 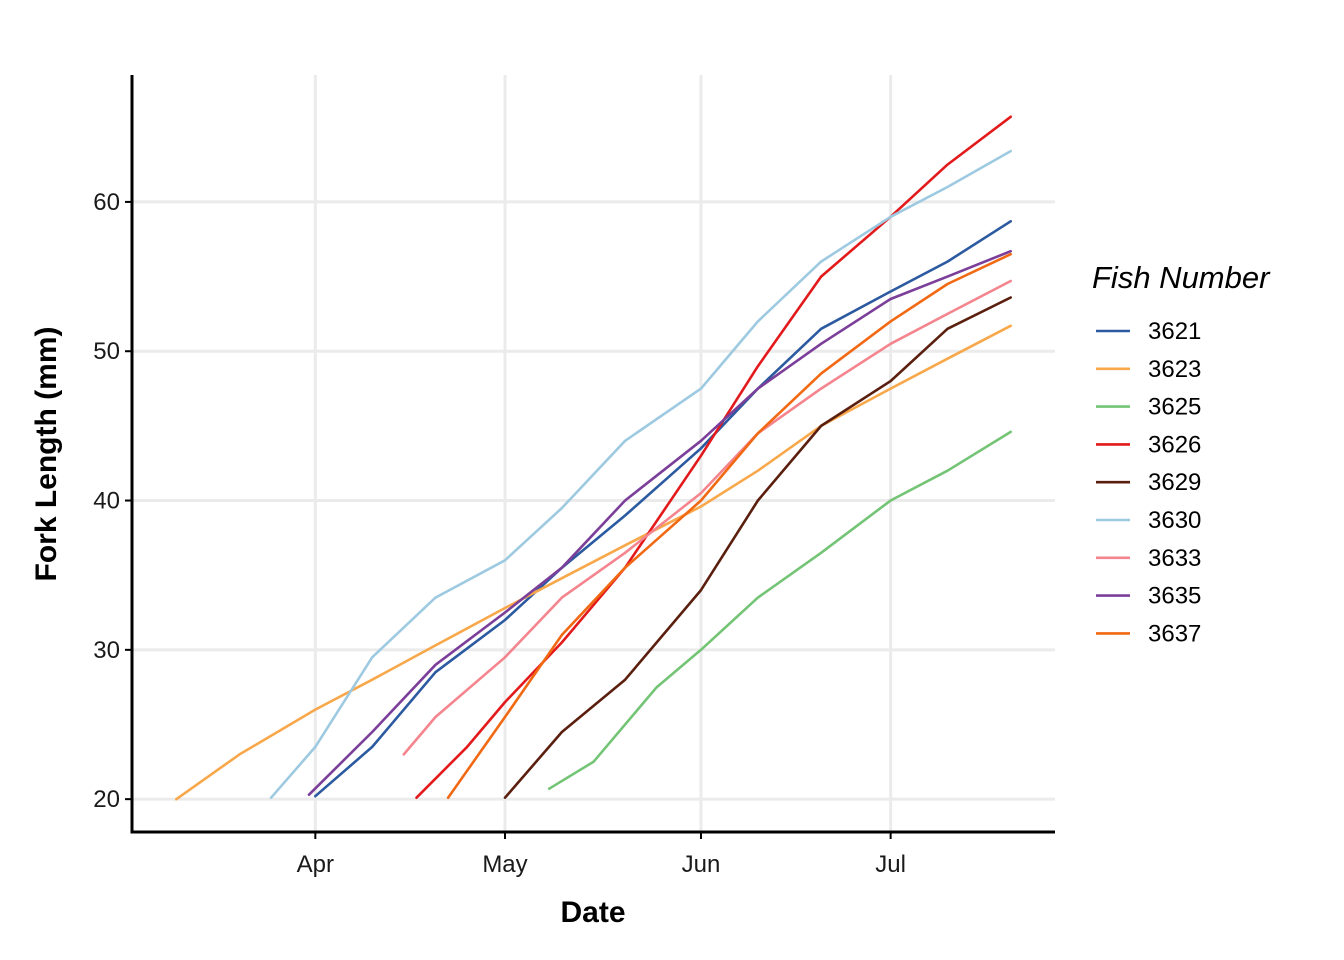 I want to click on legend-label-3621: 3621, so click(x=1174, y=331).